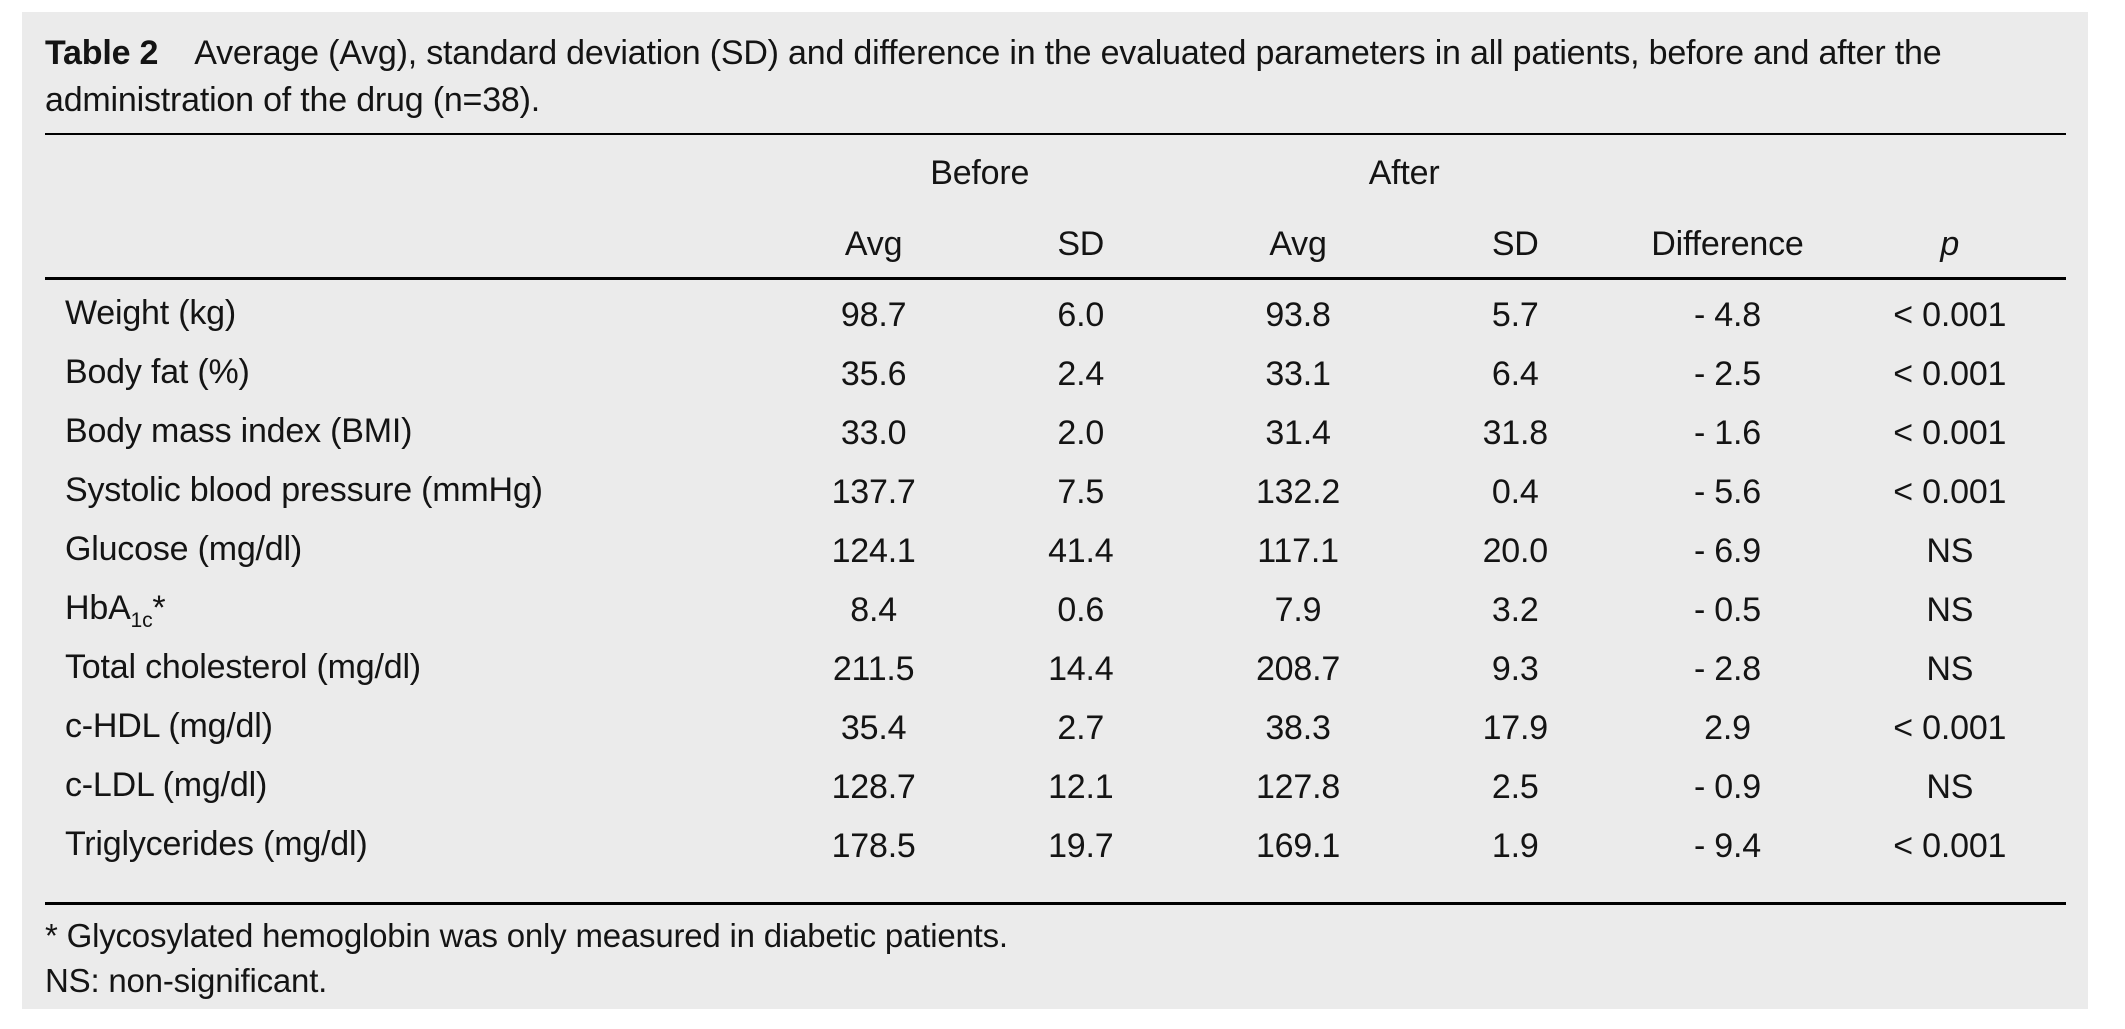 This screenshot has width=2125, height=1029. I want to click on row-label: Total cholesterol (mg/dl), so click(409, 669).